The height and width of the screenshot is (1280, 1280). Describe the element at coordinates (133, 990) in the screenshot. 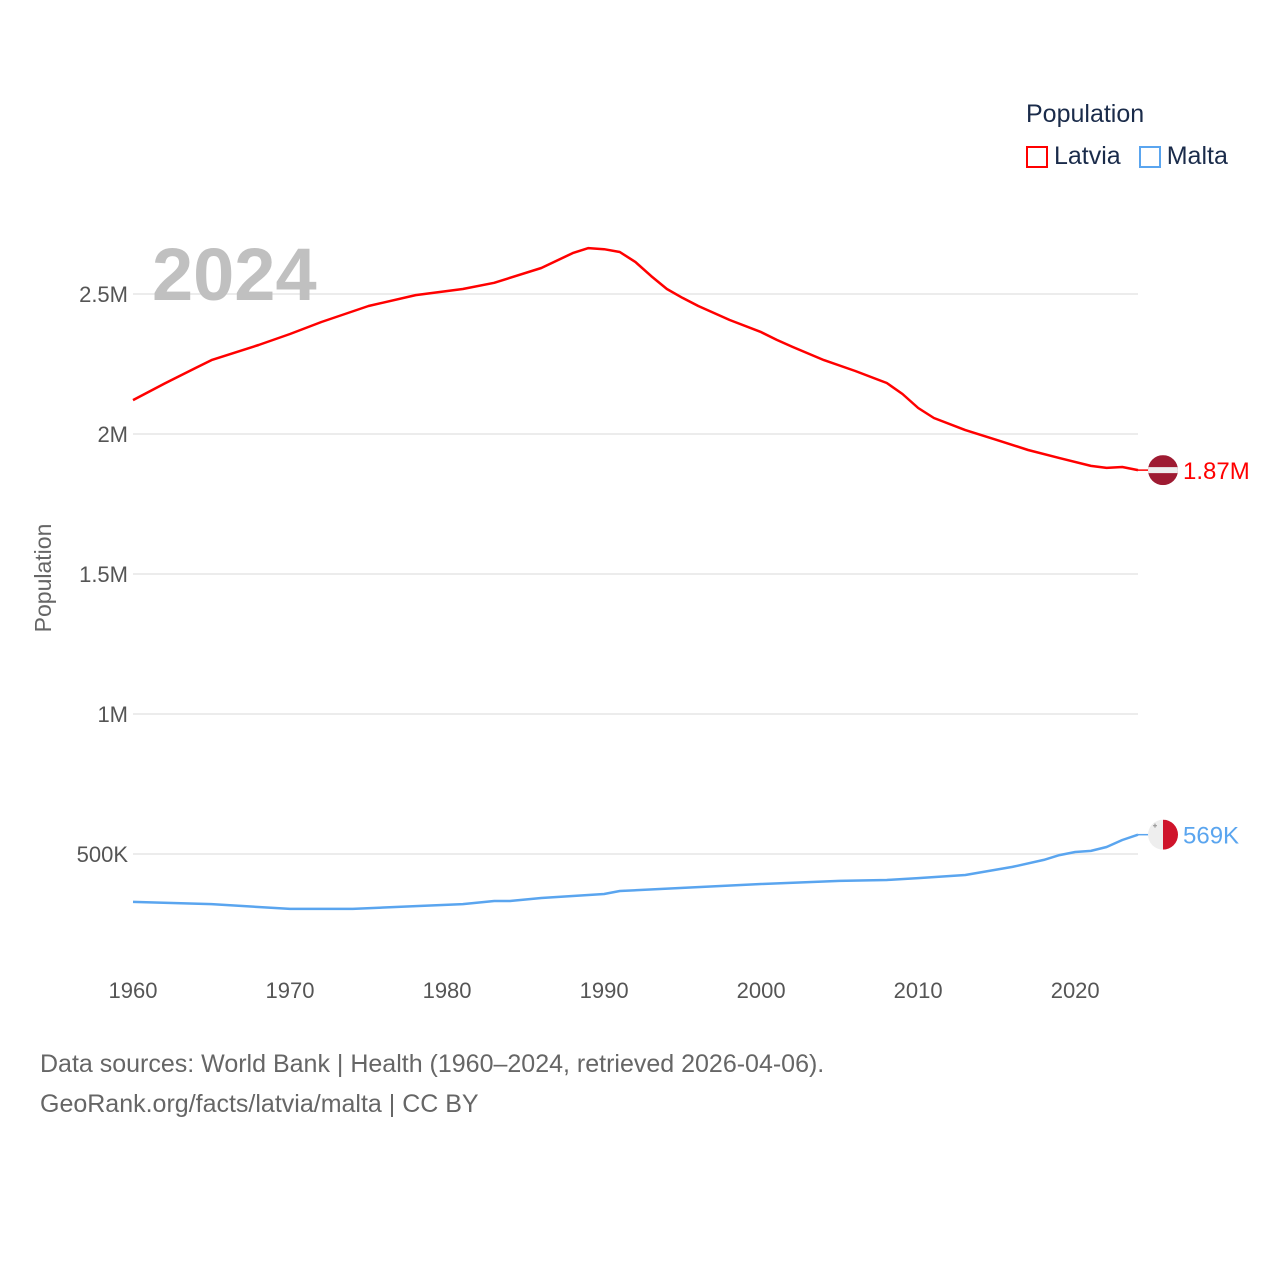

I see `x-tick-label: 1960` at that location.